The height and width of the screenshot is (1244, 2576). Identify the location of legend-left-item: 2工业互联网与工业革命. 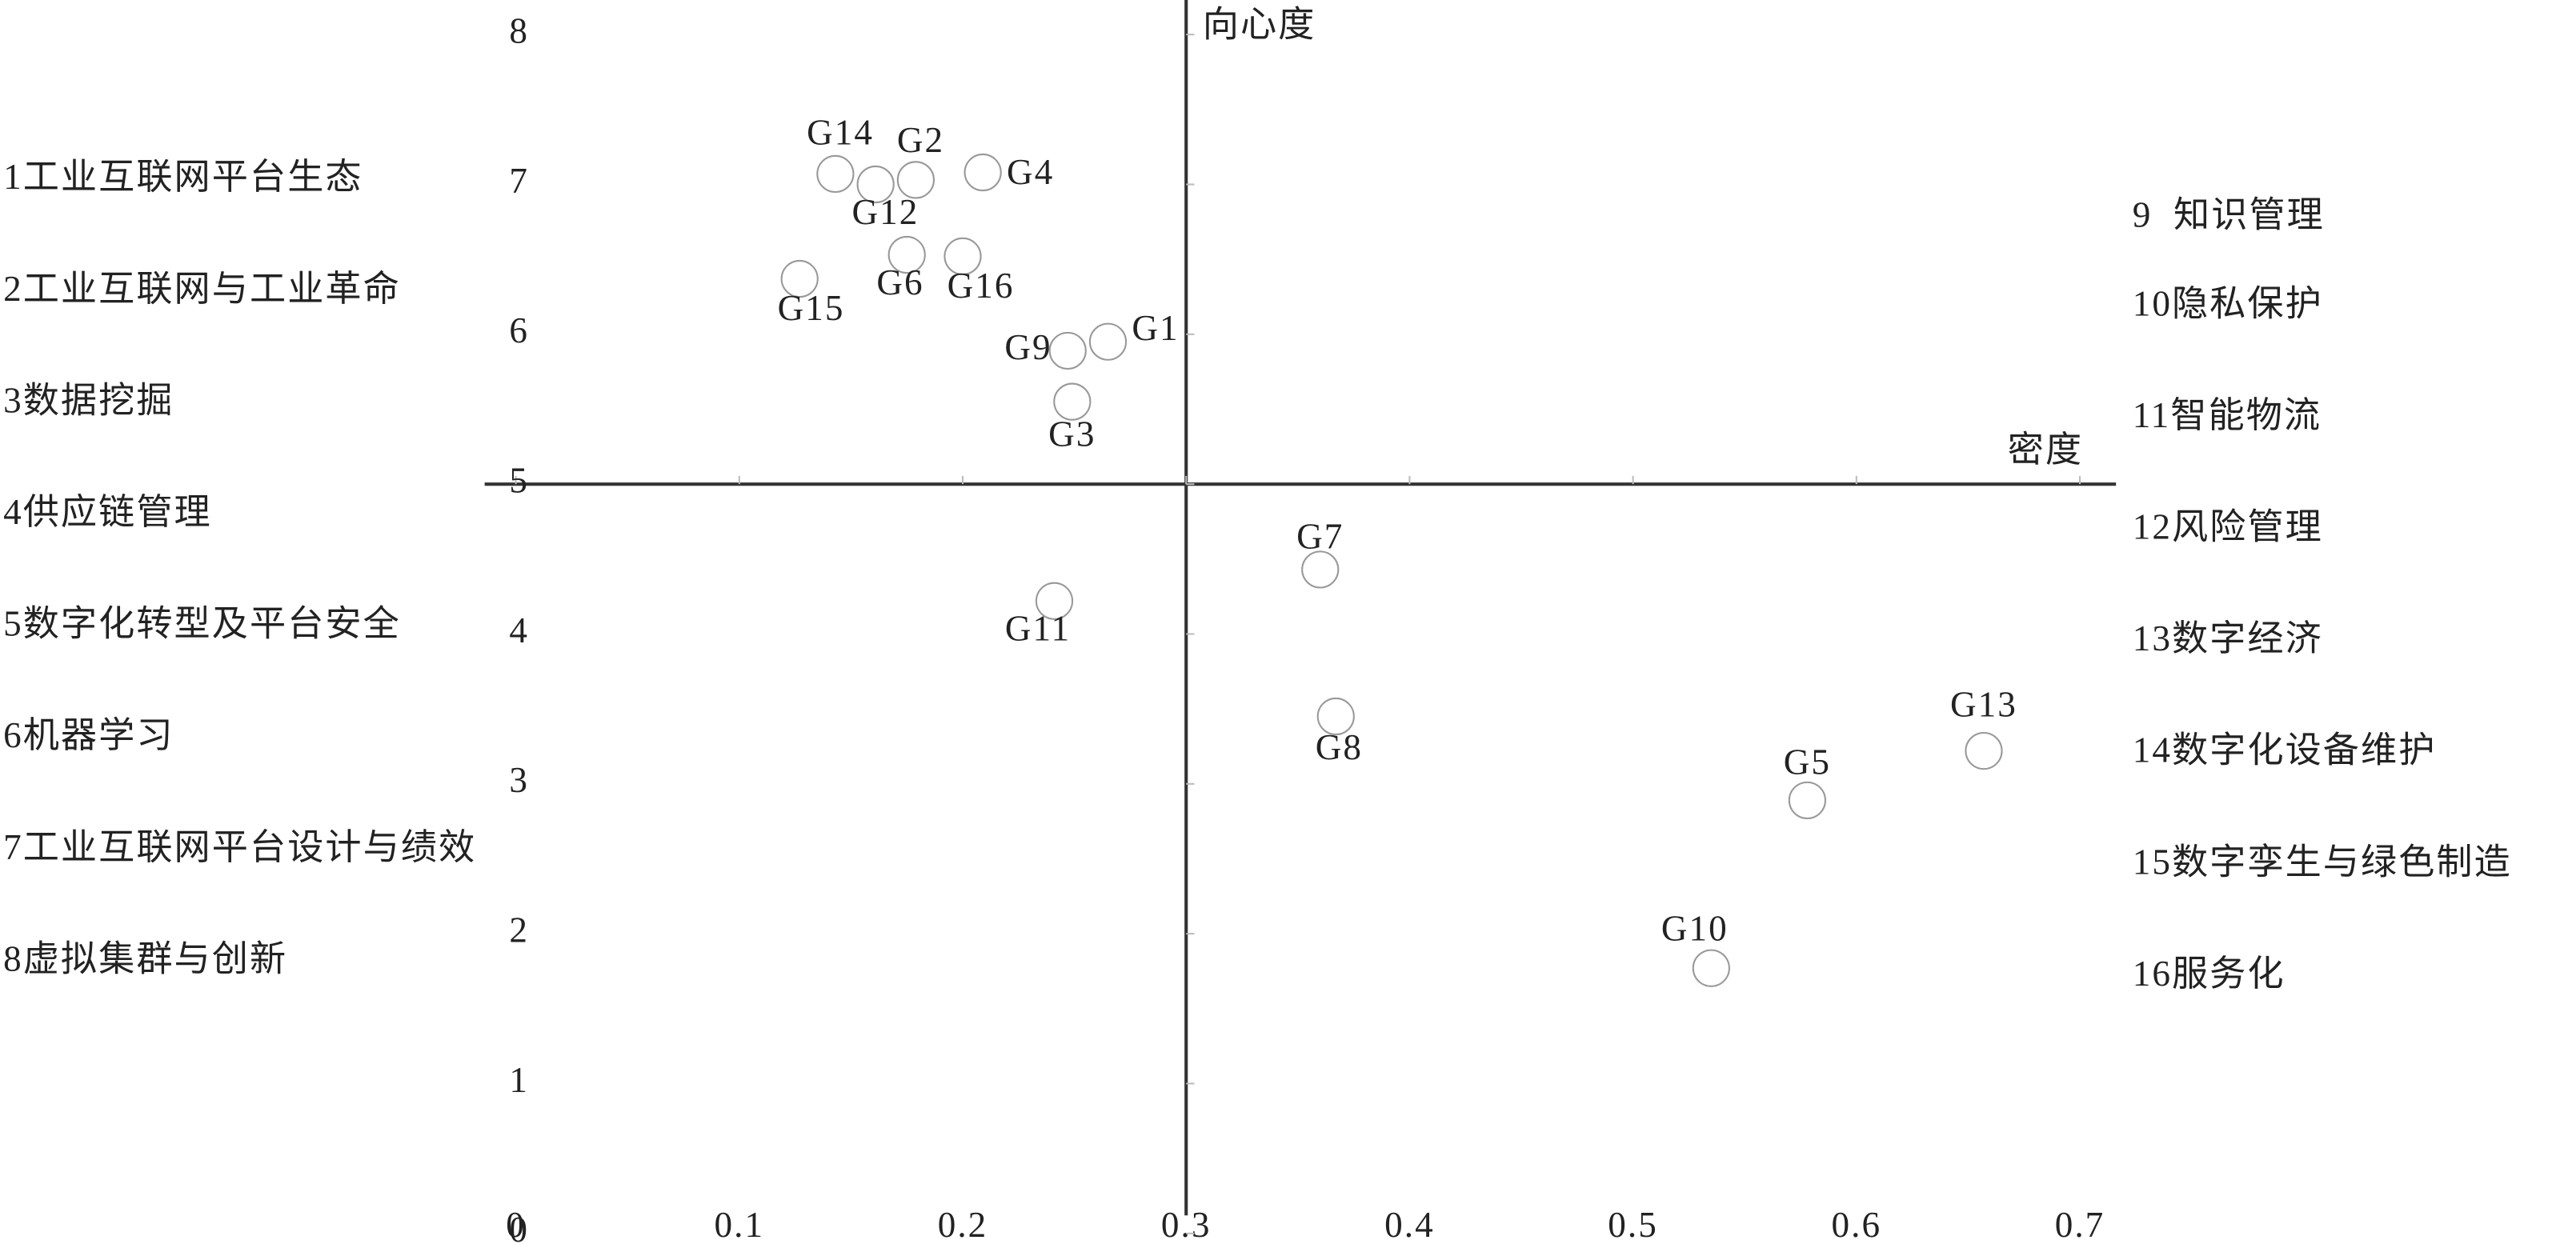
(202, 289).